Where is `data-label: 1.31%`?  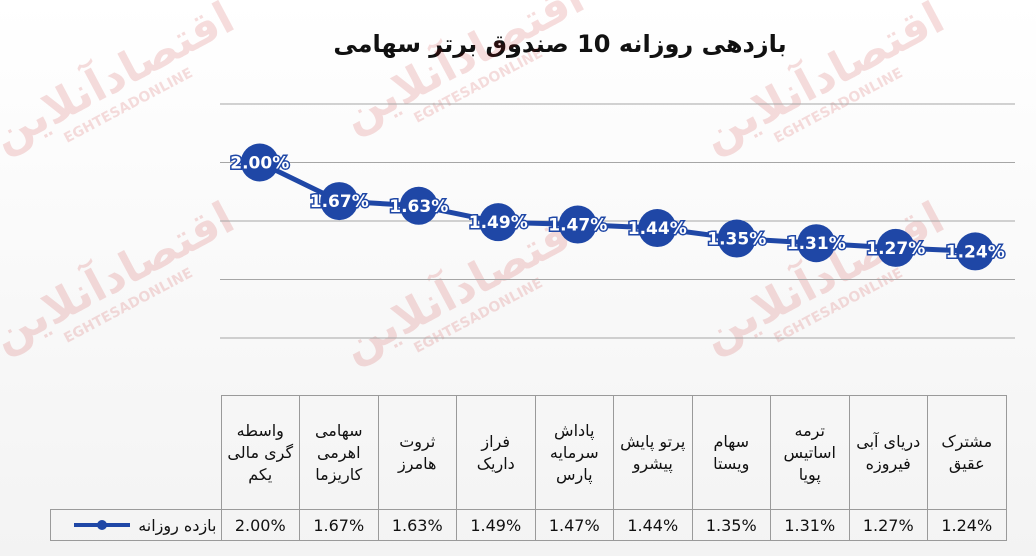
data-label: 1.31% is located at coordinates (816, 244).